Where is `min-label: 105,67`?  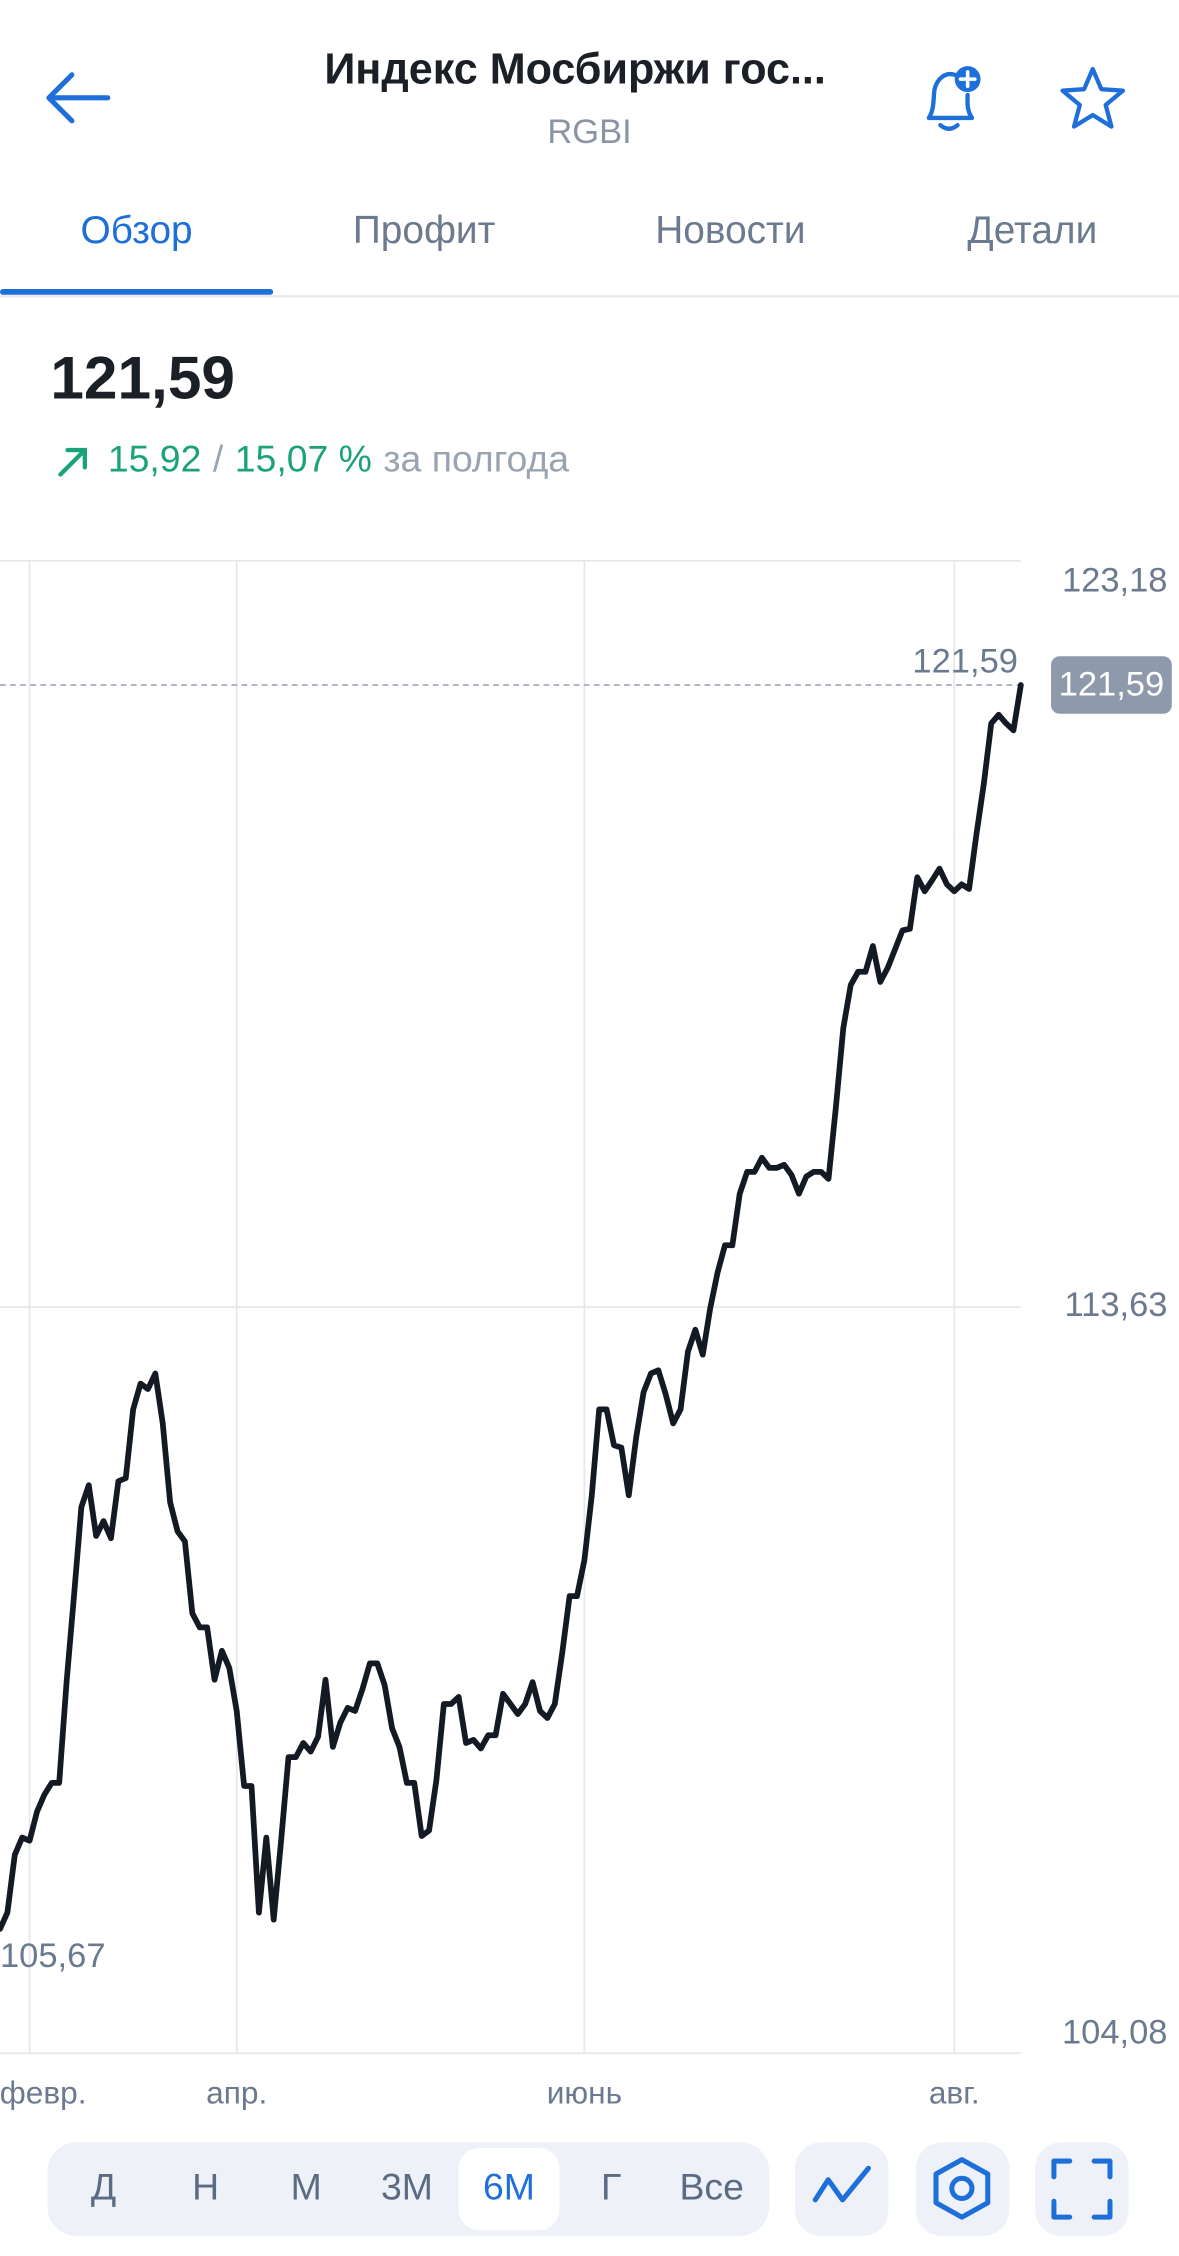 min-label: 105,67 is located at coordinates (53, 1956).